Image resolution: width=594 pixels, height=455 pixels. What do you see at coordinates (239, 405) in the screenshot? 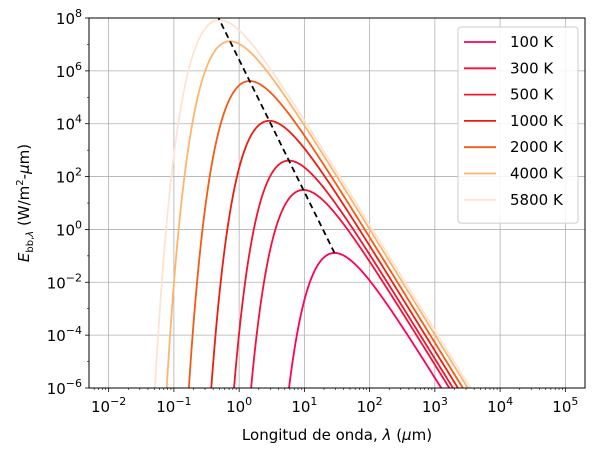
I see `x-tick-label: 10⁰` at bounding box center [239, 405].